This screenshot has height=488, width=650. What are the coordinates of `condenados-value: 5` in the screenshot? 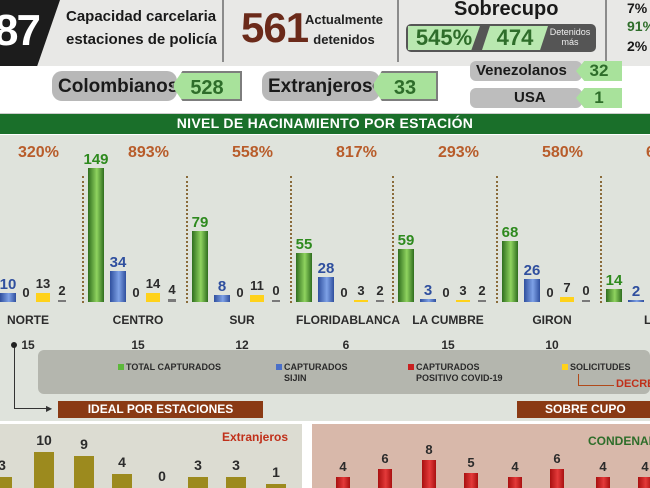 It's located at (471, 462).